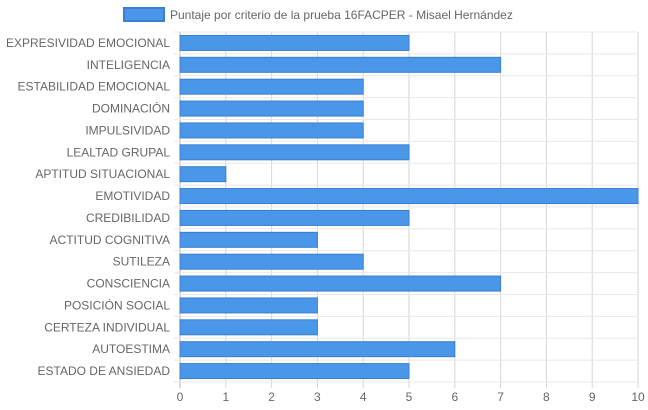 This screenshot has width=648, height=410. Describe the element at coordinates (94, 87) in the screenshot. I see `category-label: ESTABILIDAD EMOCIONAL` at that location.